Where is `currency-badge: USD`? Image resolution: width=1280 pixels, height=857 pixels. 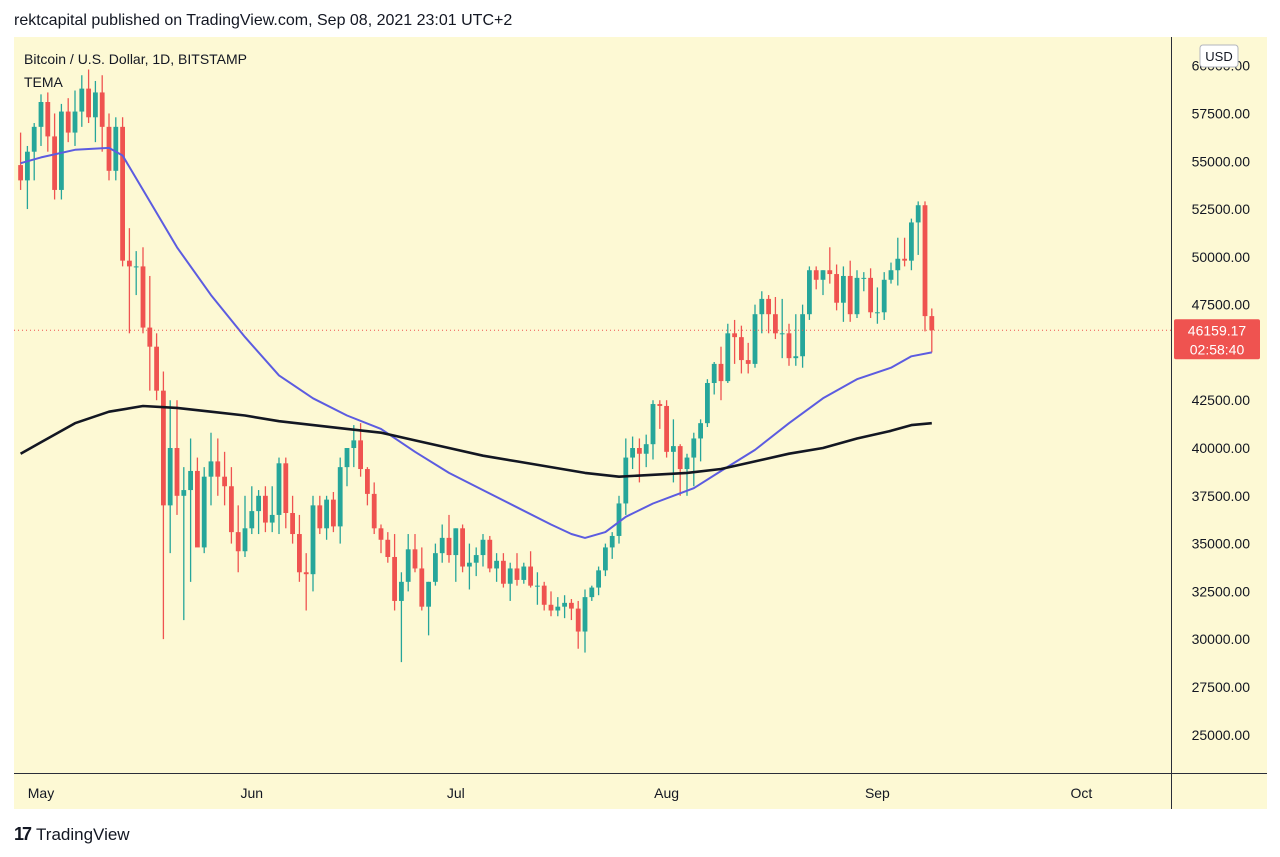
currency-badge: USD is located at coordinates (1219, 56).